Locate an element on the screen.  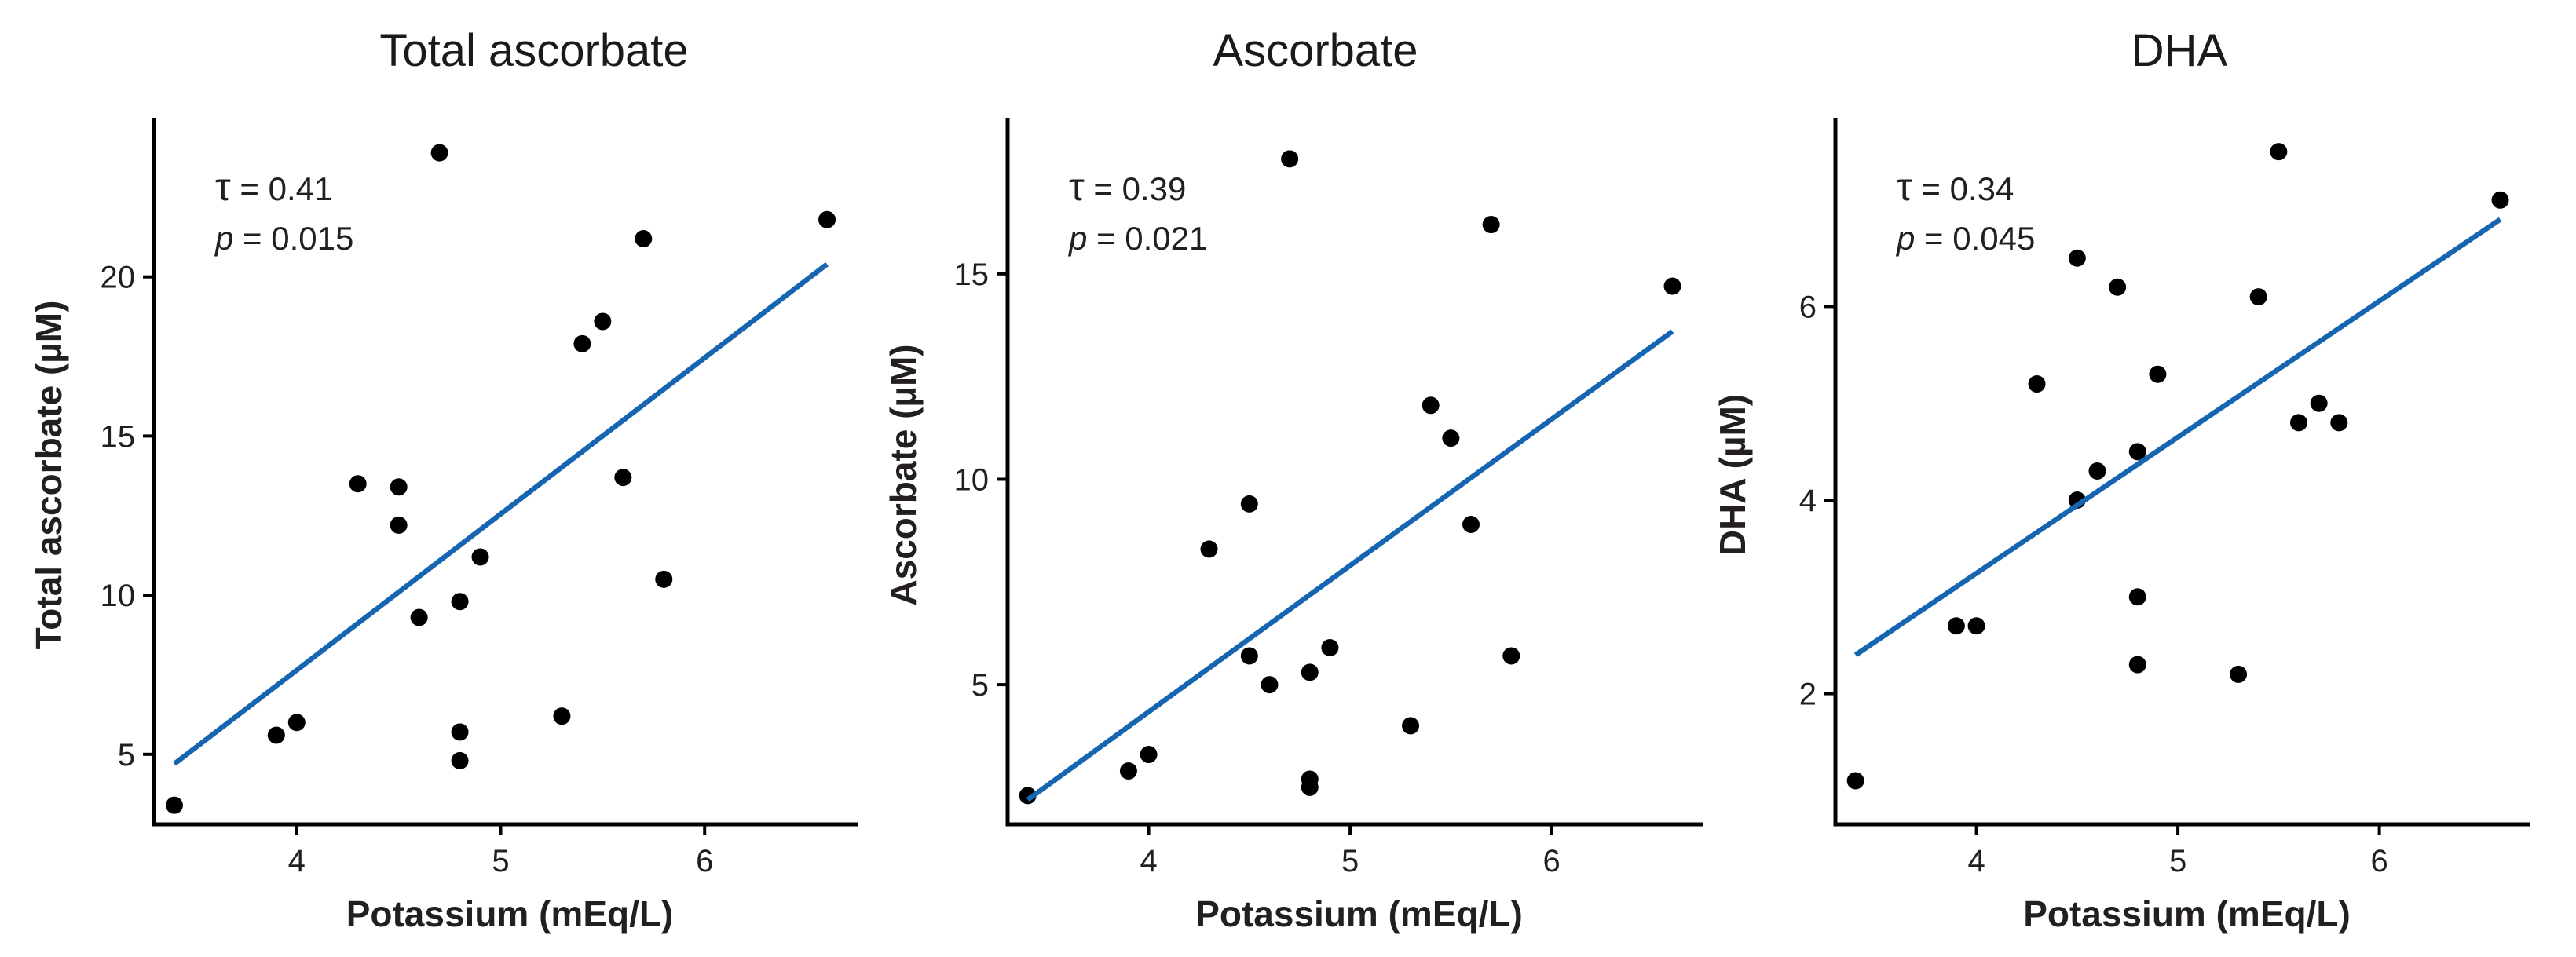
y-tick-label: 2 is located at coordinates (1808, 695).